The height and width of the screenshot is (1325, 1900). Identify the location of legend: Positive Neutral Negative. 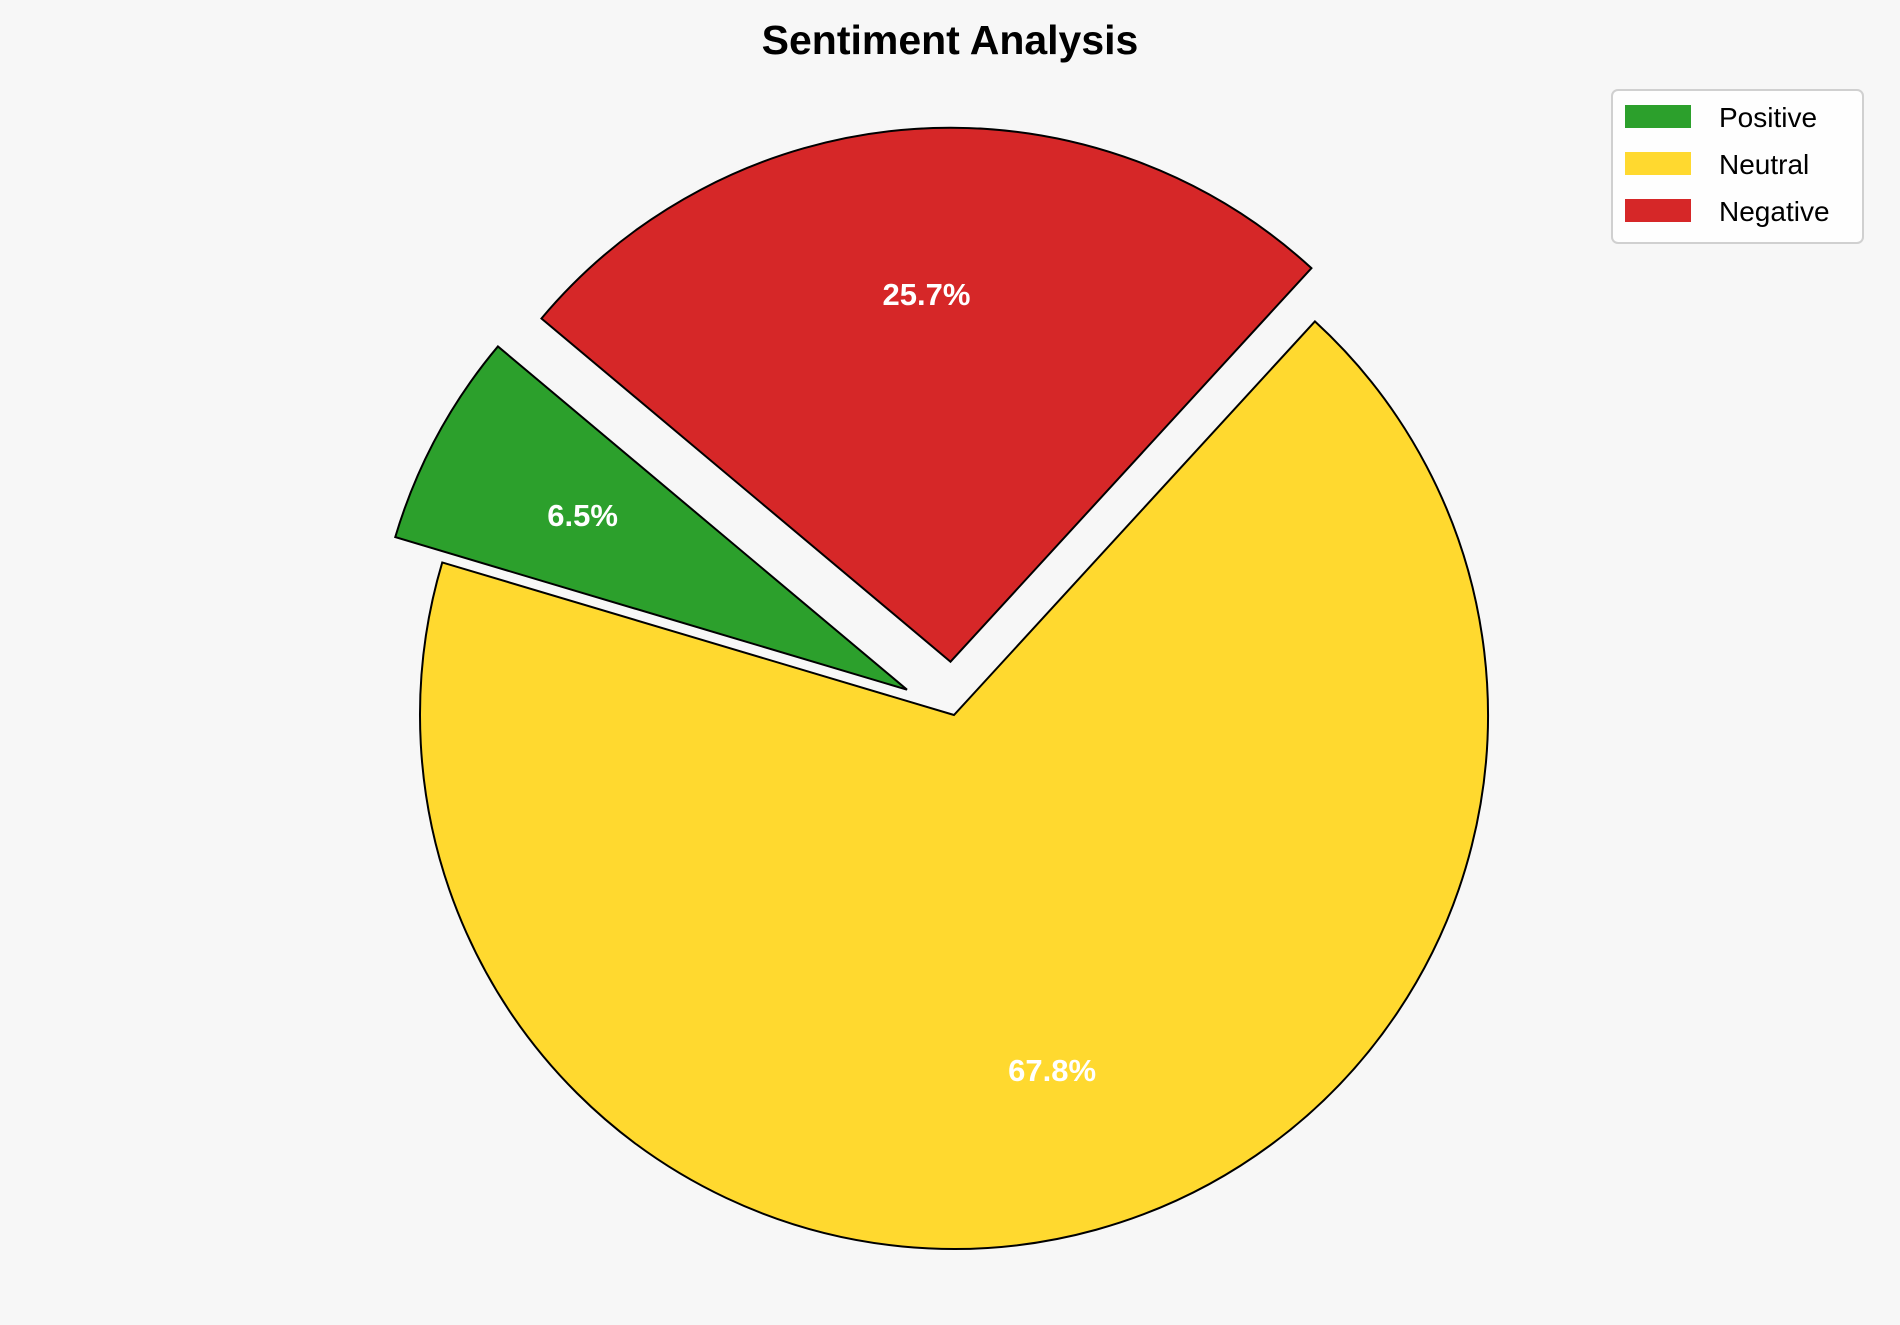
(1737, 166).